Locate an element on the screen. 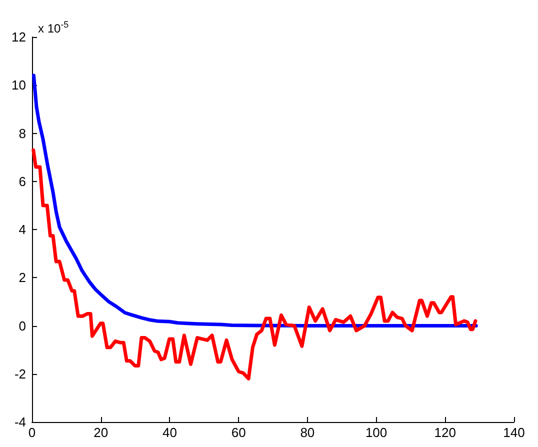 The width and height of the screenshot is (538, 447). x-tick-label: 20 is located at coordinates (101, 432).